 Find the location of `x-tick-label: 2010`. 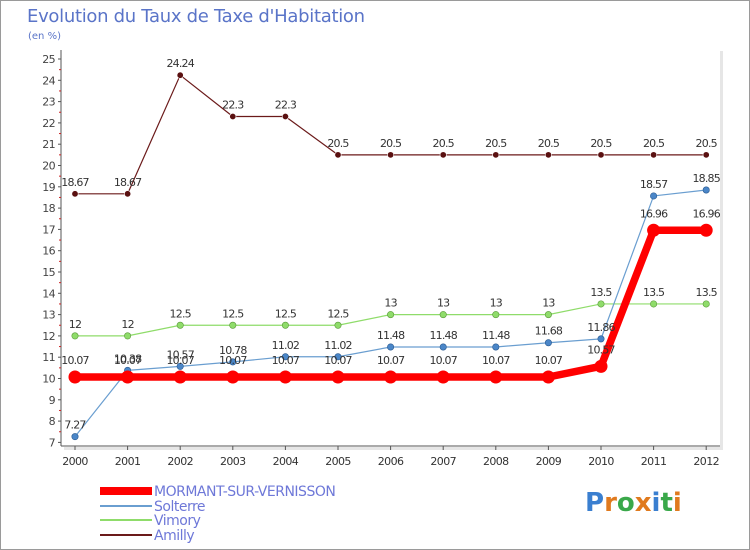

x-tick-label: 2010 is located at coordinates (601, 461).